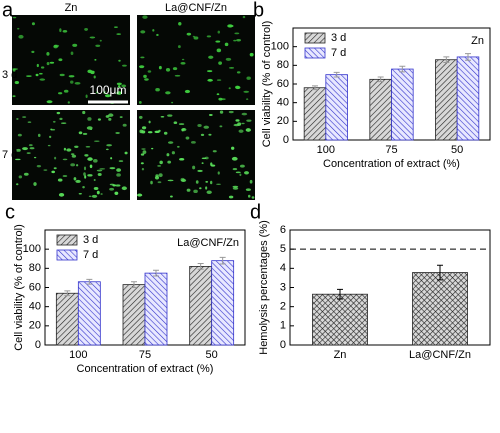  Describe the element at coordinates (71, 8) in the screenshot. I see `column-label: Zn` at that location.